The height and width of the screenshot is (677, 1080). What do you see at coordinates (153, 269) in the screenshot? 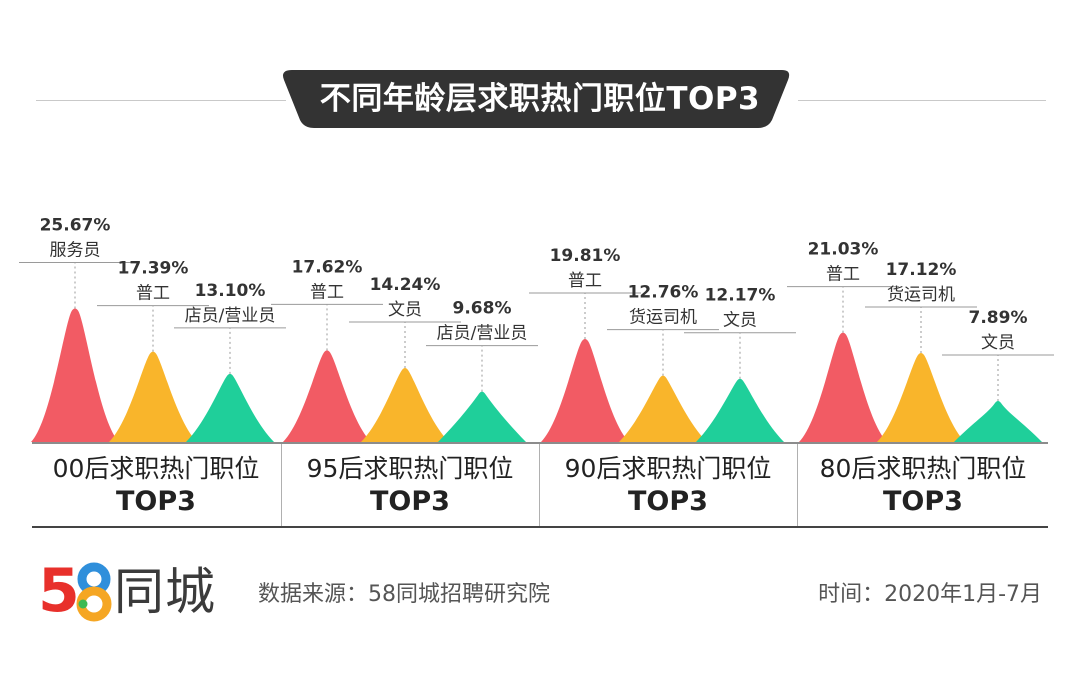
I see `peak-value-label: 17.39%` at bounding box center [153, 269].